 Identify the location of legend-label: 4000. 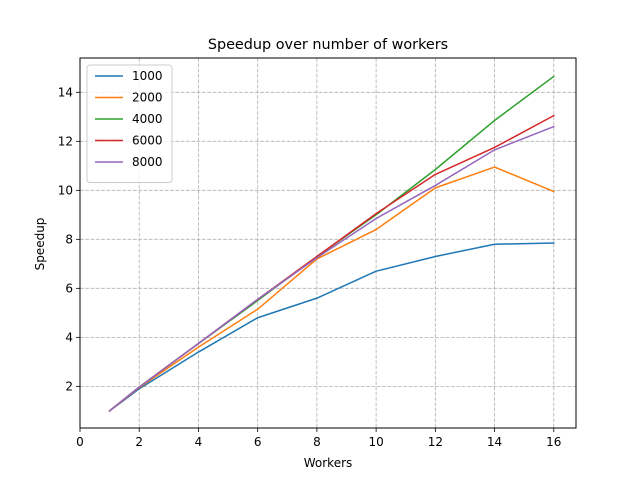
(147, 119).